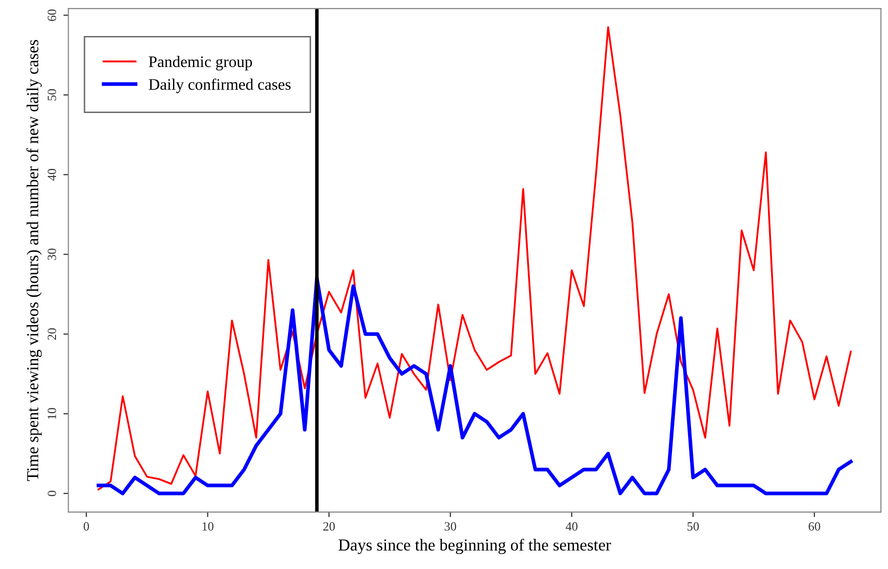 The image size is (888, 569). I want to click on y-axis-title: Time spent viewing videos (hours) and number of new daily cases, so click(34, 260).